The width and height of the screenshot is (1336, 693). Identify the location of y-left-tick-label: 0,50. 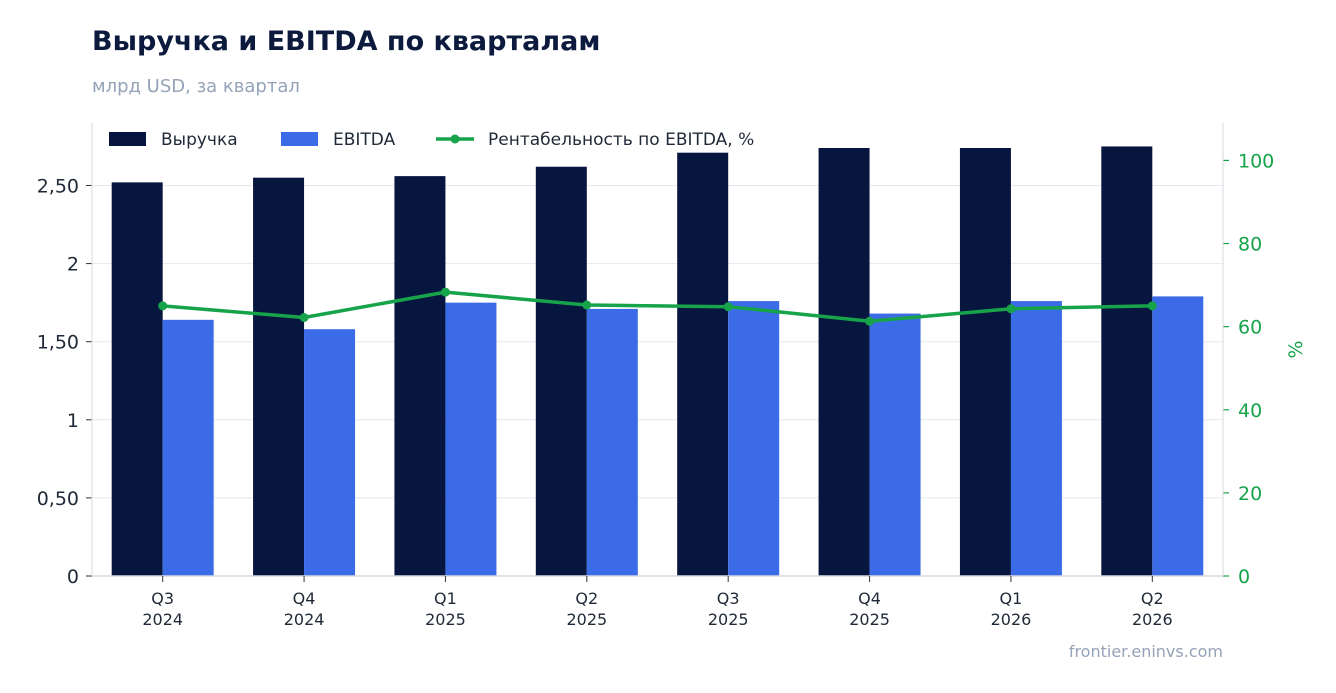
(58, 499).